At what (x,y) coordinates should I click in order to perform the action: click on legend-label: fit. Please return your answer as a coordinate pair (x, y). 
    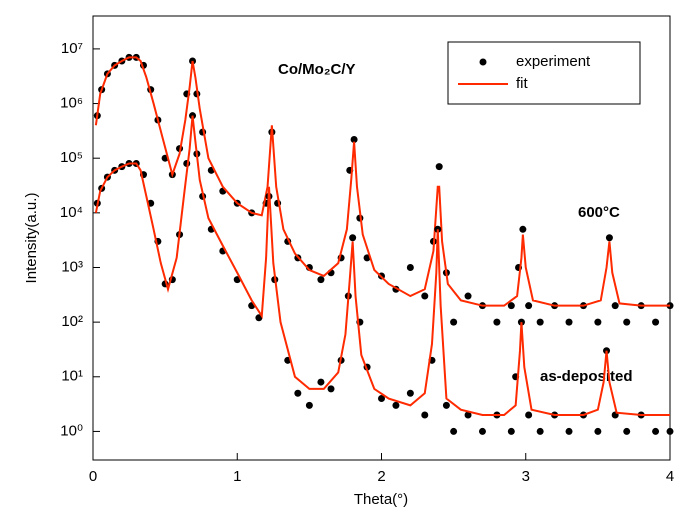
    Looking at the image, I should click on (522, 83).